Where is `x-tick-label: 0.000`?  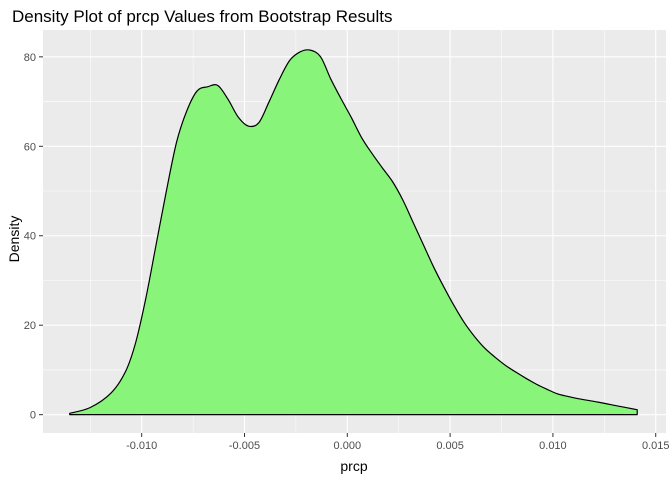
x-tick-label: 0.000 is located at coordinates (348, 446).